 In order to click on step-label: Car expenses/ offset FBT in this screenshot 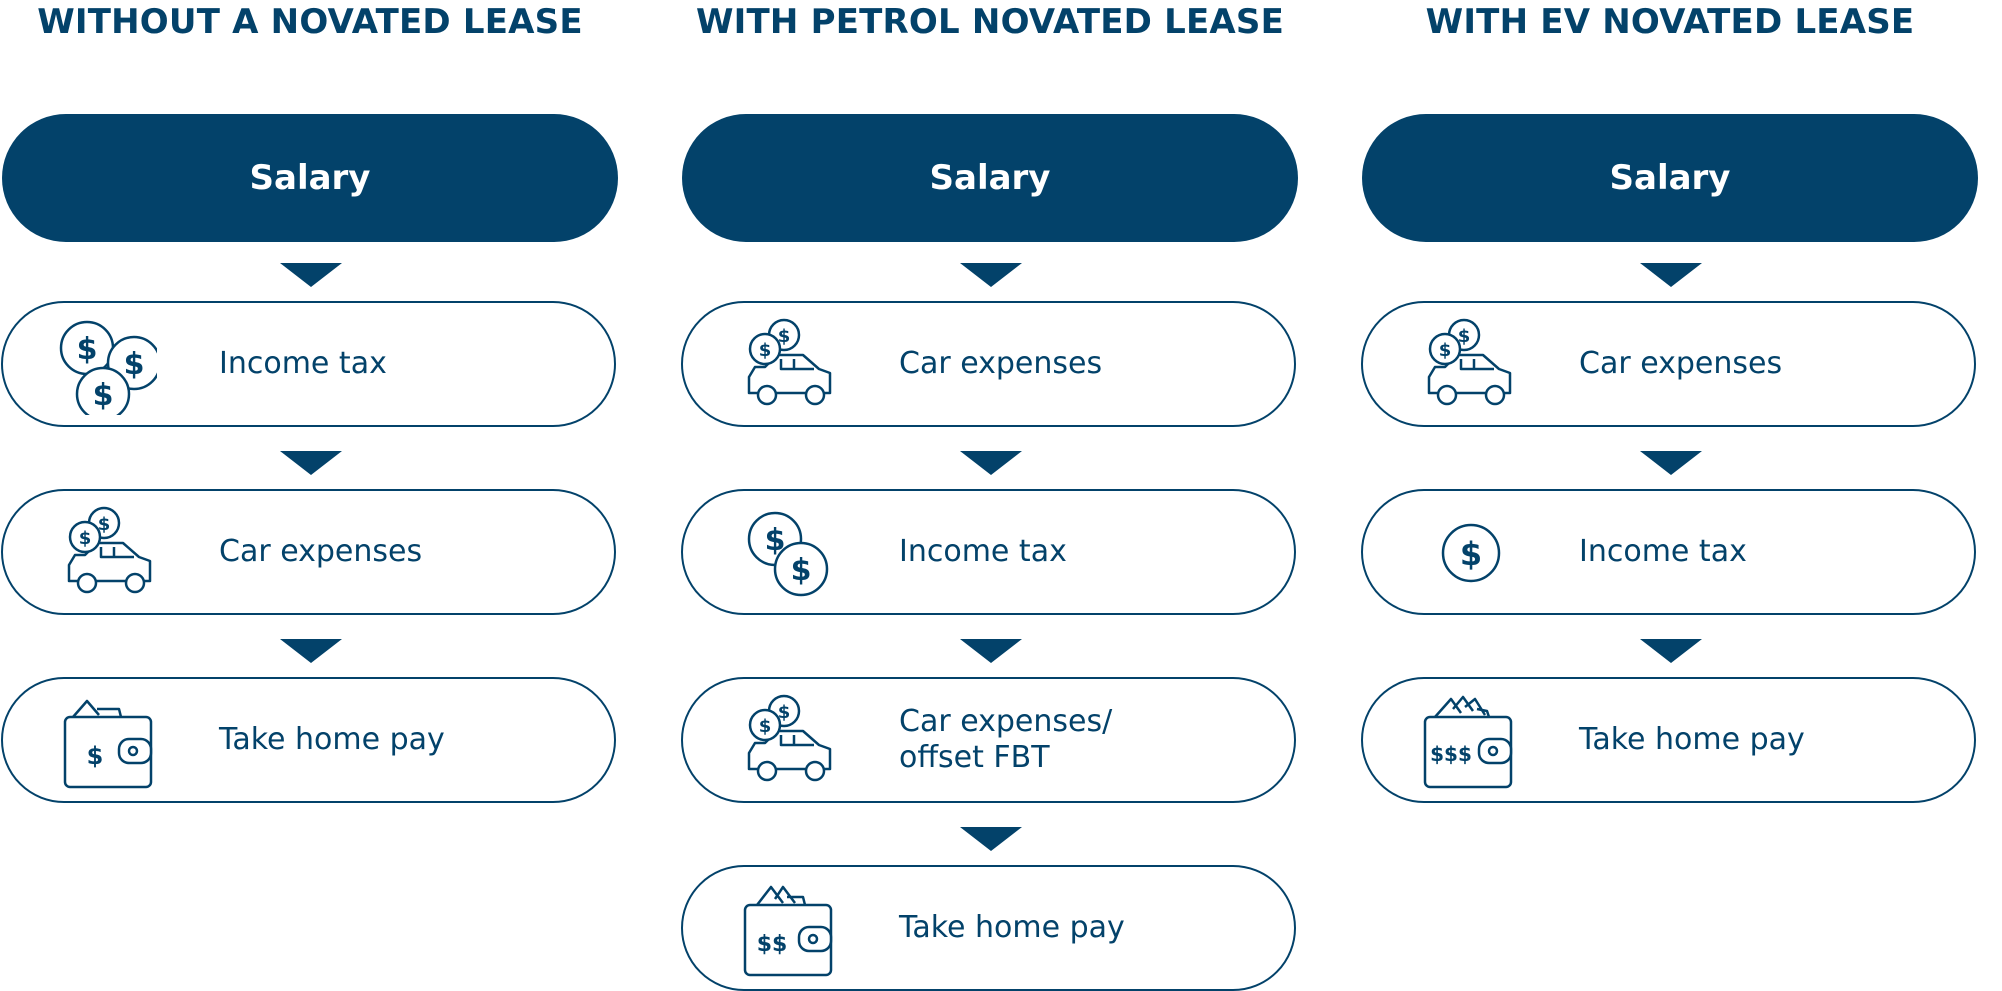, I will do `click(1006, 739)`.